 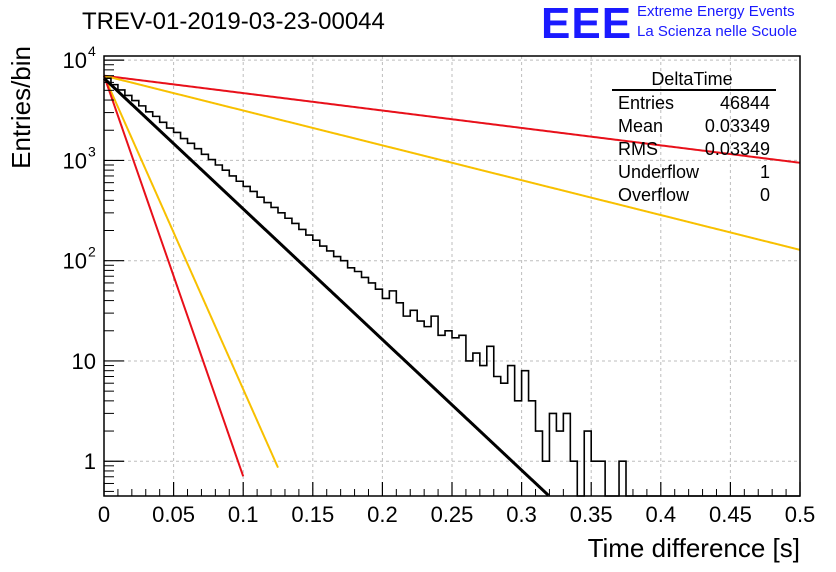 I want to click on stats-row-rms: RMS 0.03349, so click(x=697, y=149).